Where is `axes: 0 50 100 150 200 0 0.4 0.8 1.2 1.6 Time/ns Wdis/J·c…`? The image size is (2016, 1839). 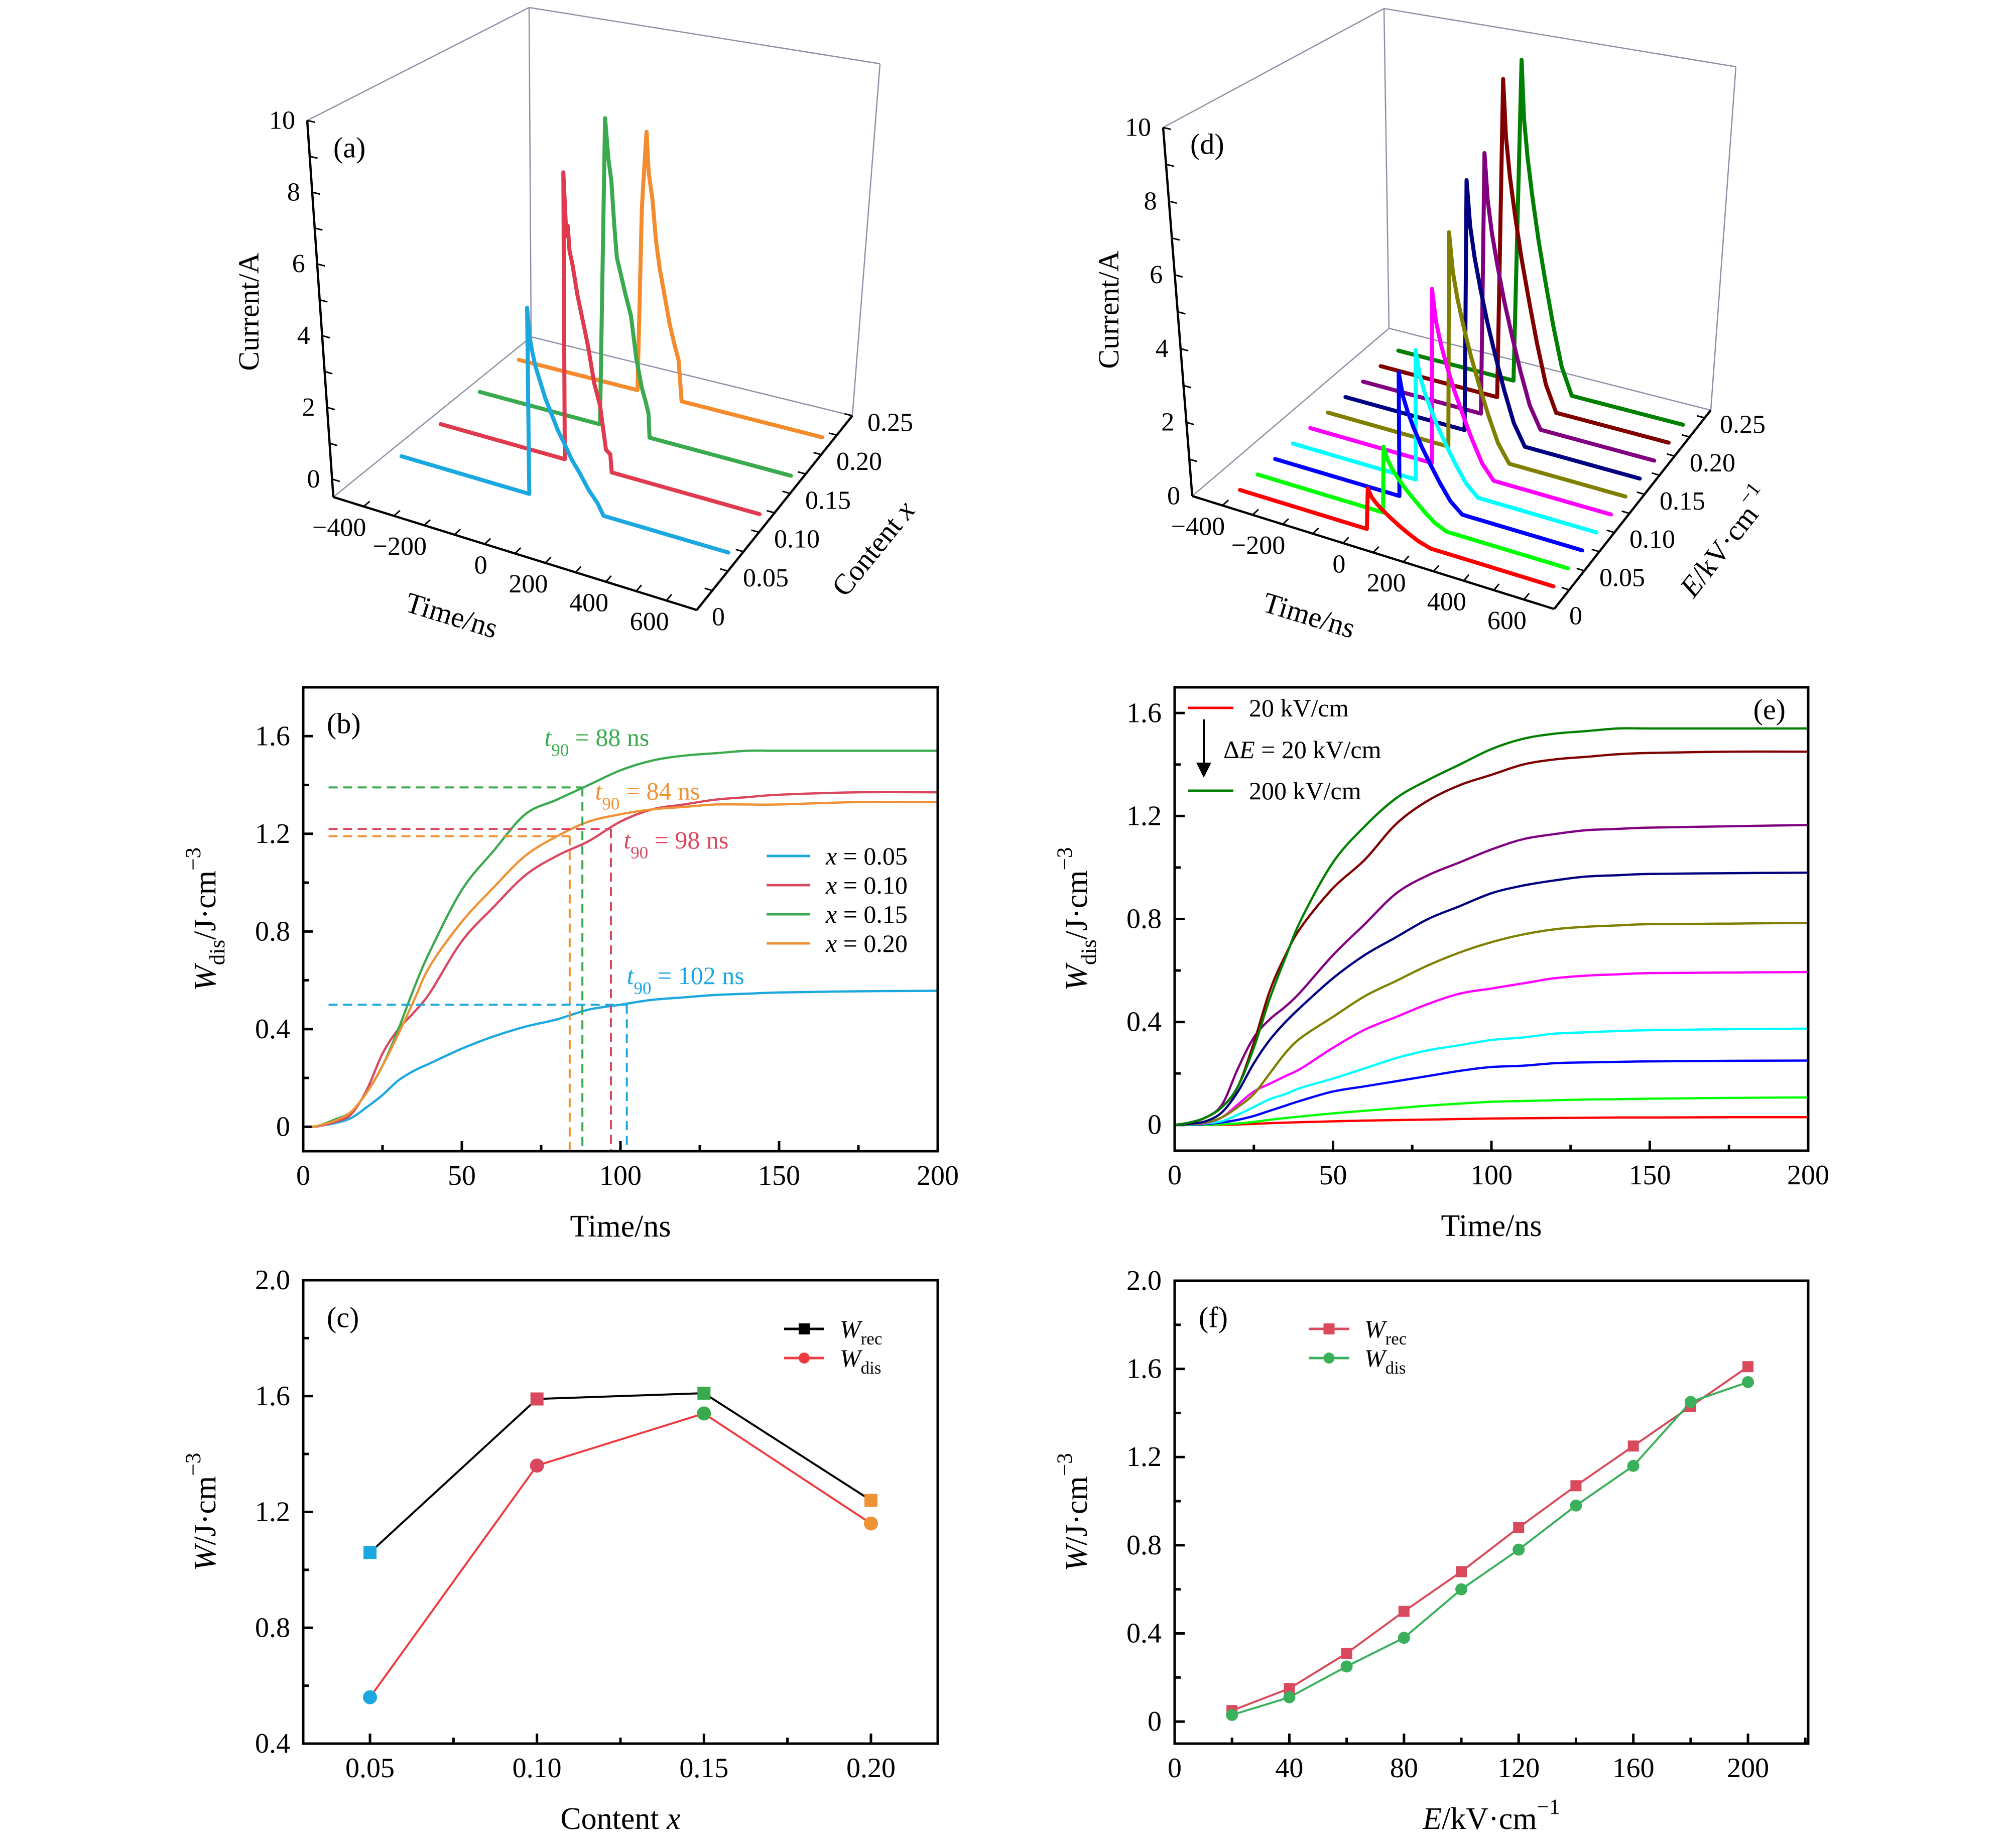
axes: 0 50 100 150 200 0 0.4 0.8 1.2 1.6 Time/ns Wdis/J·c… is located at coordinates (1441, 970).